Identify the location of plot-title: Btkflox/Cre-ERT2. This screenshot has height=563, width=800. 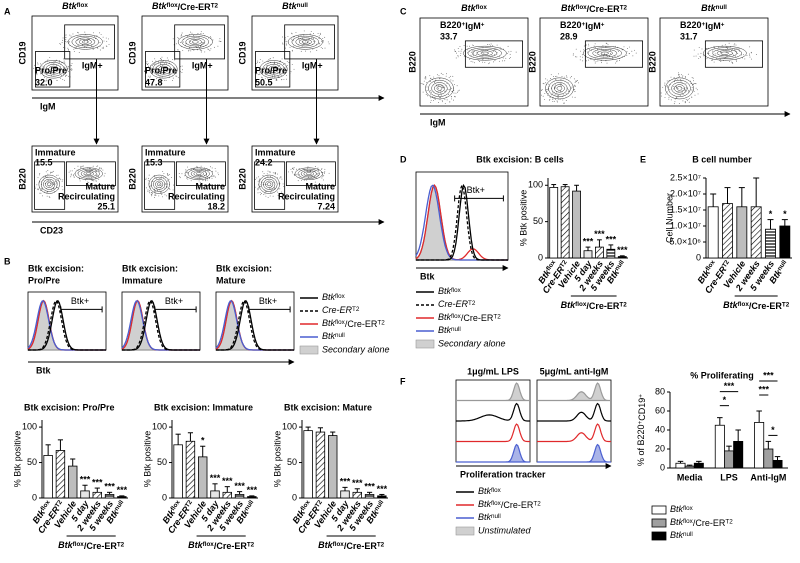
(185, 6).